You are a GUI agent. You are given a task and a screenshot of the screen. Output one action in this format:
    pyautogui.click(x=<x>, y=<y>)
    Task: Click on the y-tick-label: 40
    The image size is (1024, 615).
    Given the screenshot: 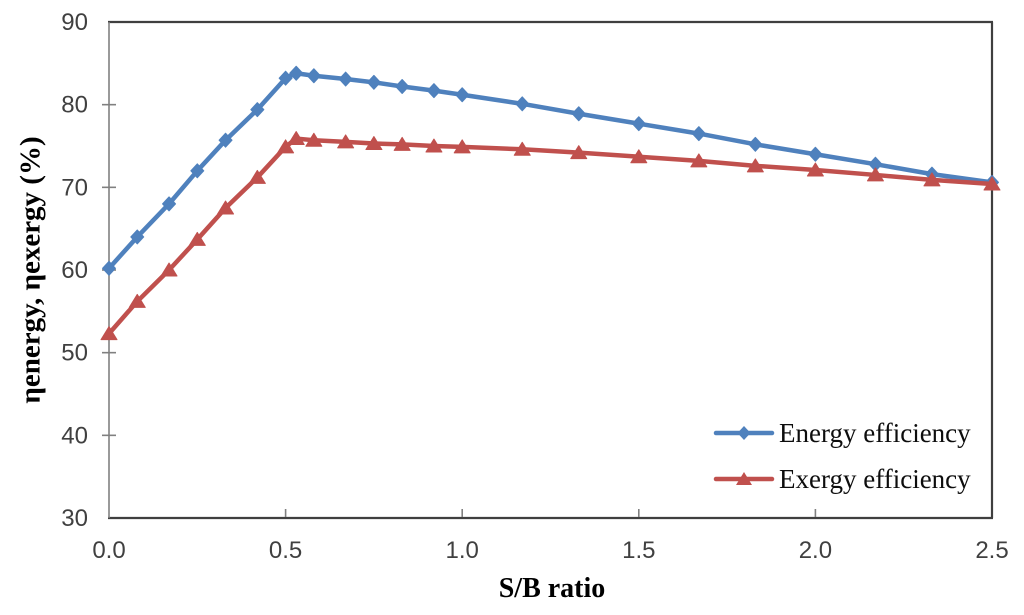 What is the action you would take?
    pyautogui.click(x=74, y=435)
    